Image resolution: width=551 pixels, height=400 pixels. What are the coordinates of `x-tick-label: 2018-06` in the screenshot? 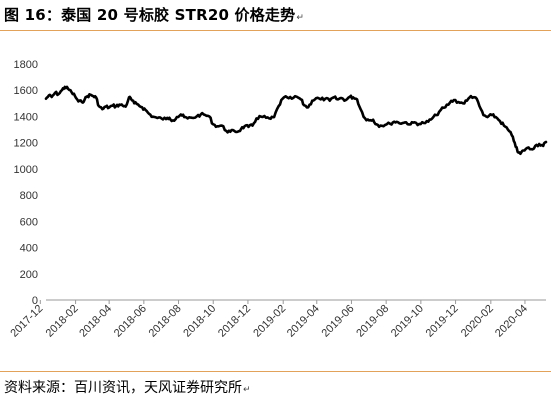 It's located at (130, 321).